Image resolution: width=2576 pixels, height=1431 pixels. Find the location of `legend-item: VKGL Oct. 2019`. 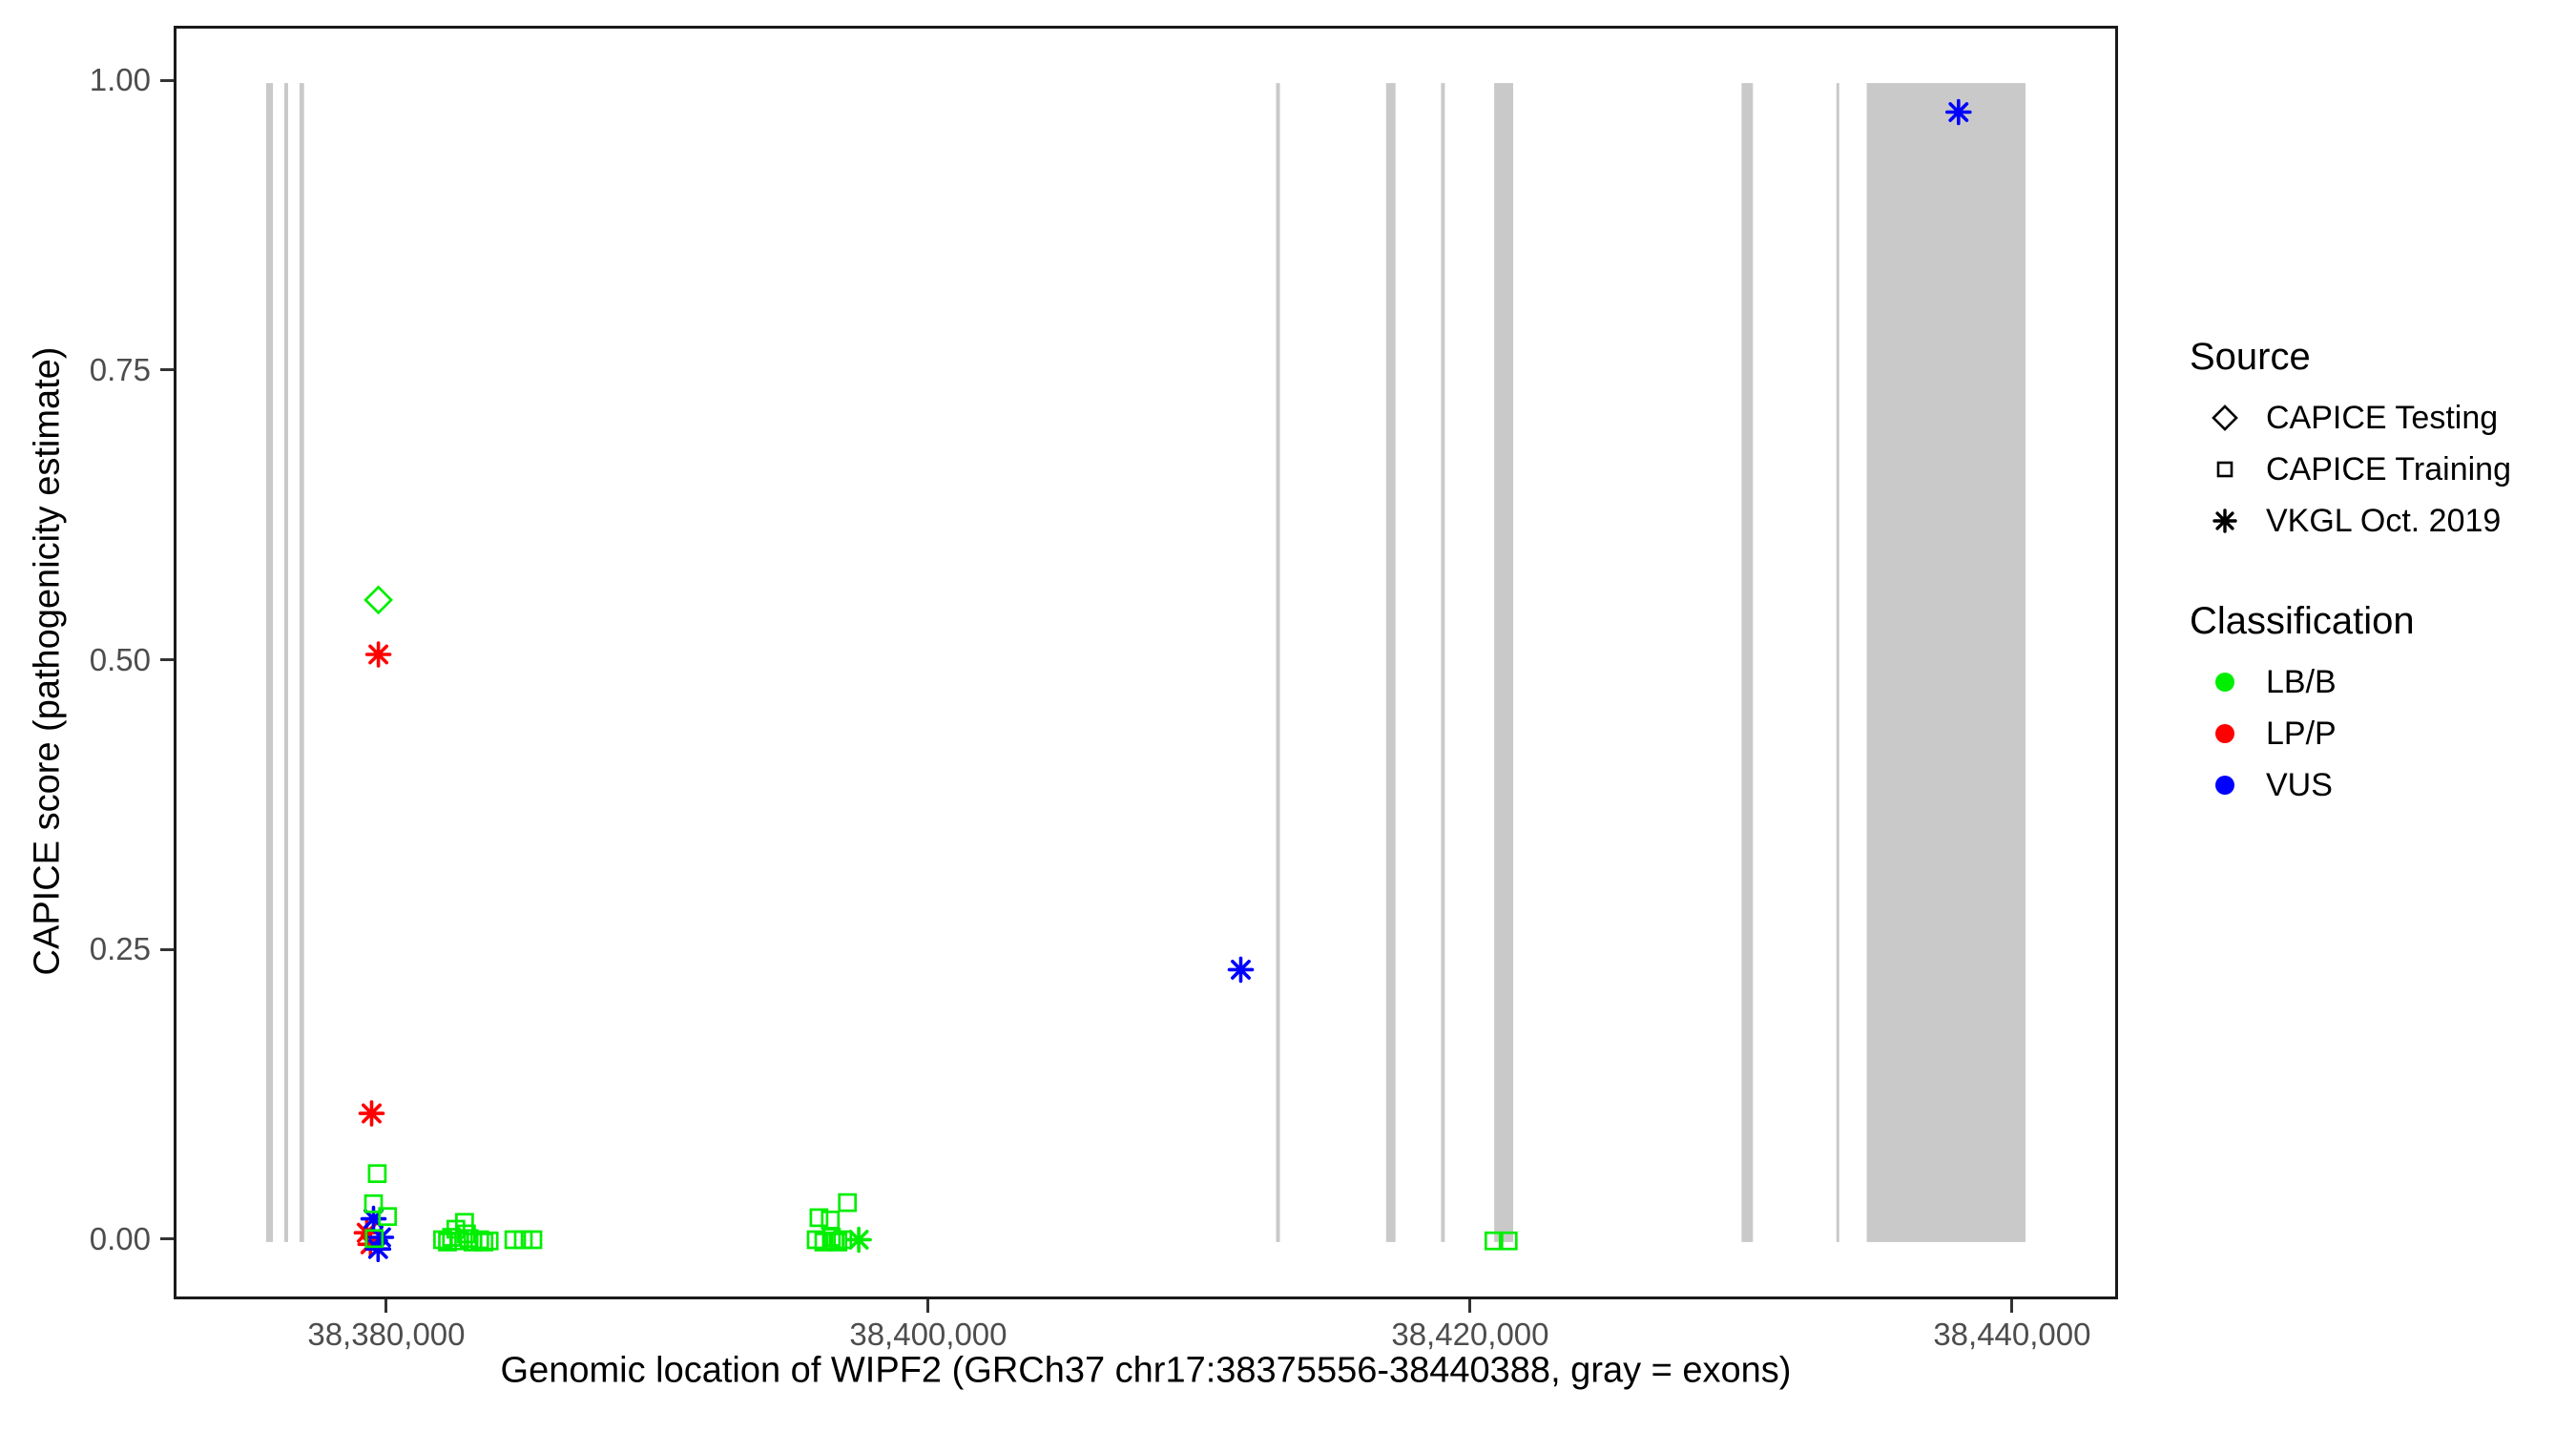

legend-item: VKGL Oct. 2019 is located at coordinates (2376, 521).